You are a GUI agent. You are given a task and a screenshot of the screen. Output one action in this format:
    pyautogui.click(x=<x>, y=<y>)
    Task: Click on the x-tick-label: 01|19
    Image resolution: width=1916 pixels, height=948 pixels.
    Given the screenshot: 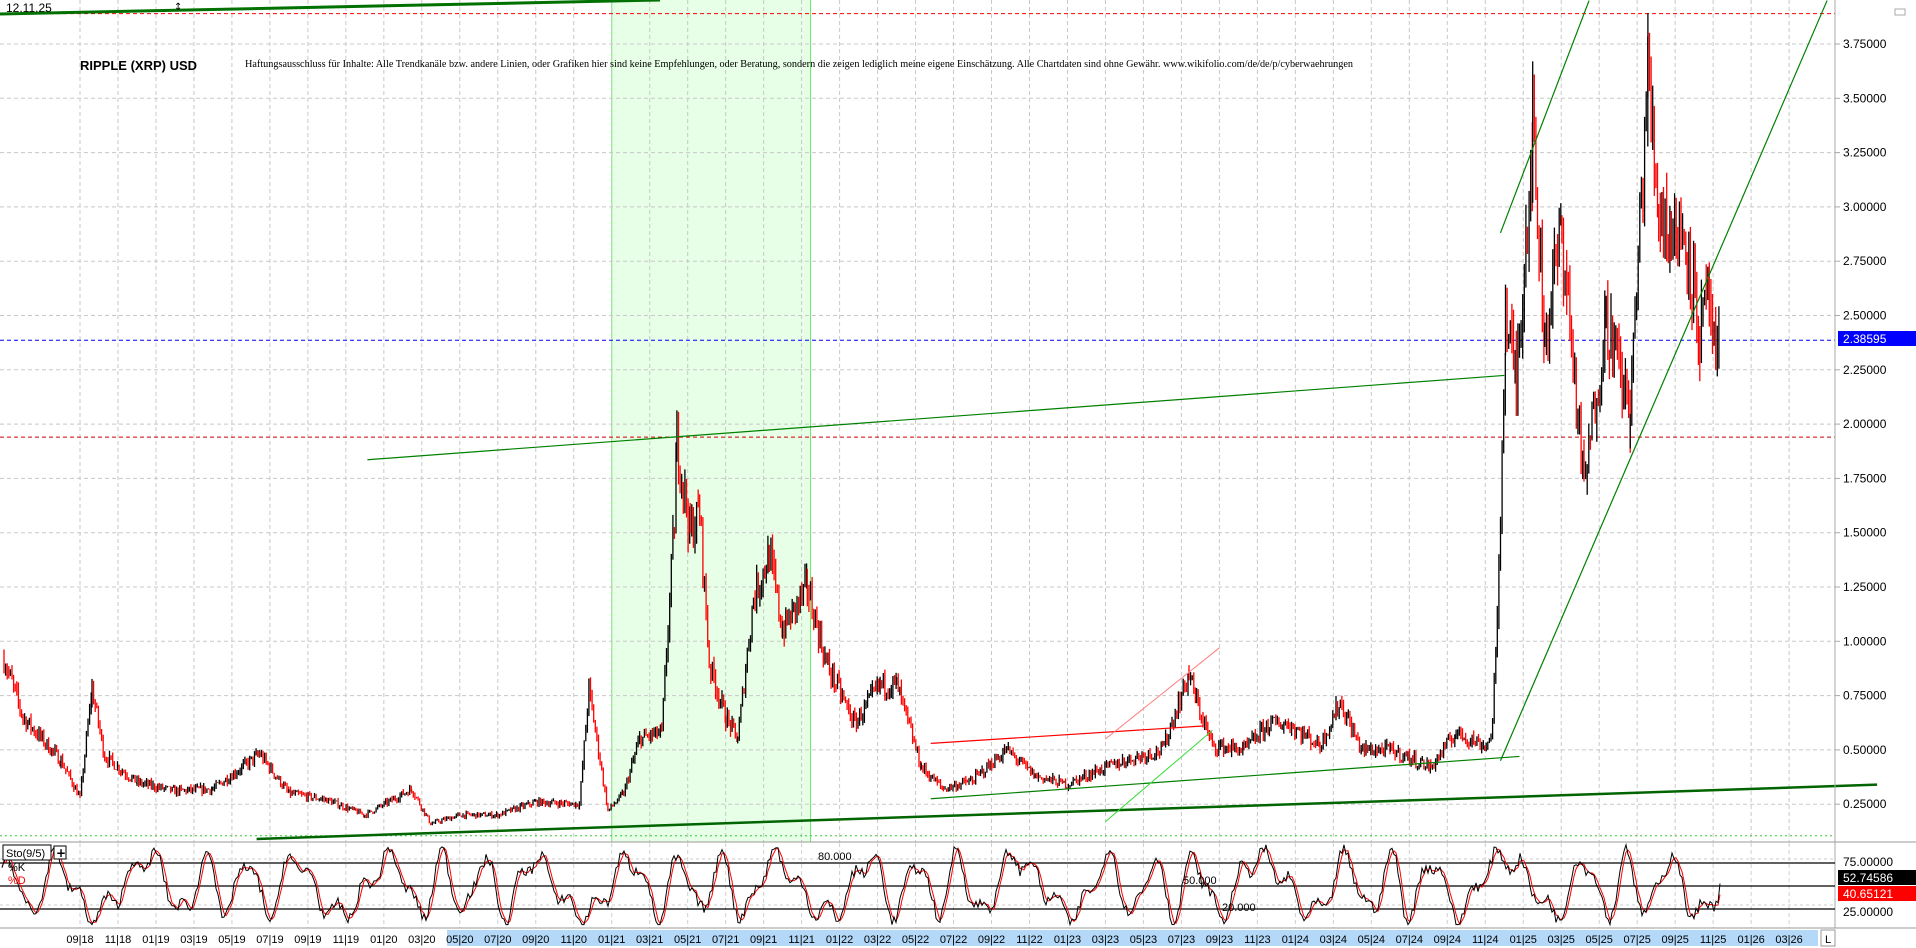 What is the action you would take?
    pyautogui.click(x=155, y=940)
    